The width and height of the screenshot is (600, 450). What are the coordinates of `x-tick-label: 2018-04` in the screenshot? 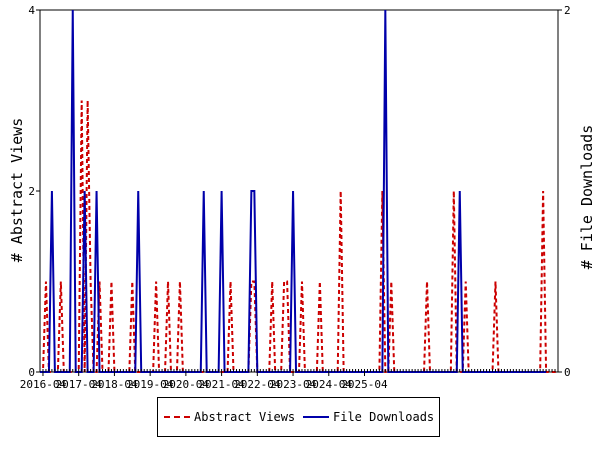 It's located at (114, 384).